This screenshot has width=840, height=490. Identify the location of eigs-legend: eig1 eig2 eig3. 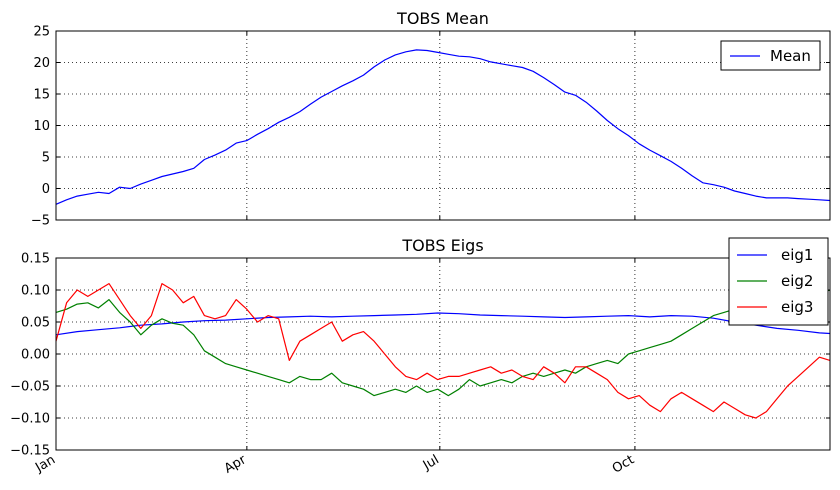
(778, 281).